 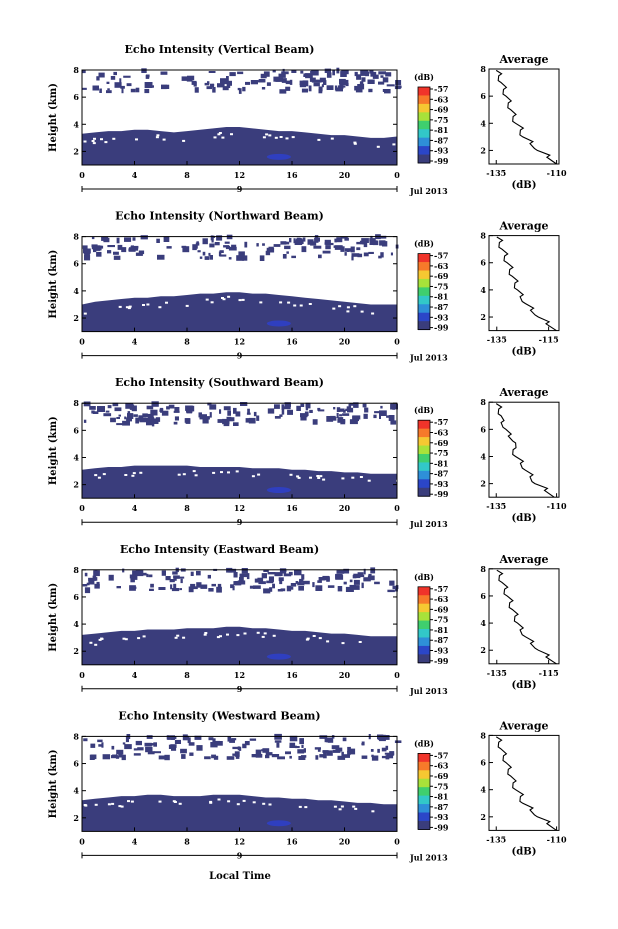 I want to click on x-tick-label: 12, so click(x=239, y=508).